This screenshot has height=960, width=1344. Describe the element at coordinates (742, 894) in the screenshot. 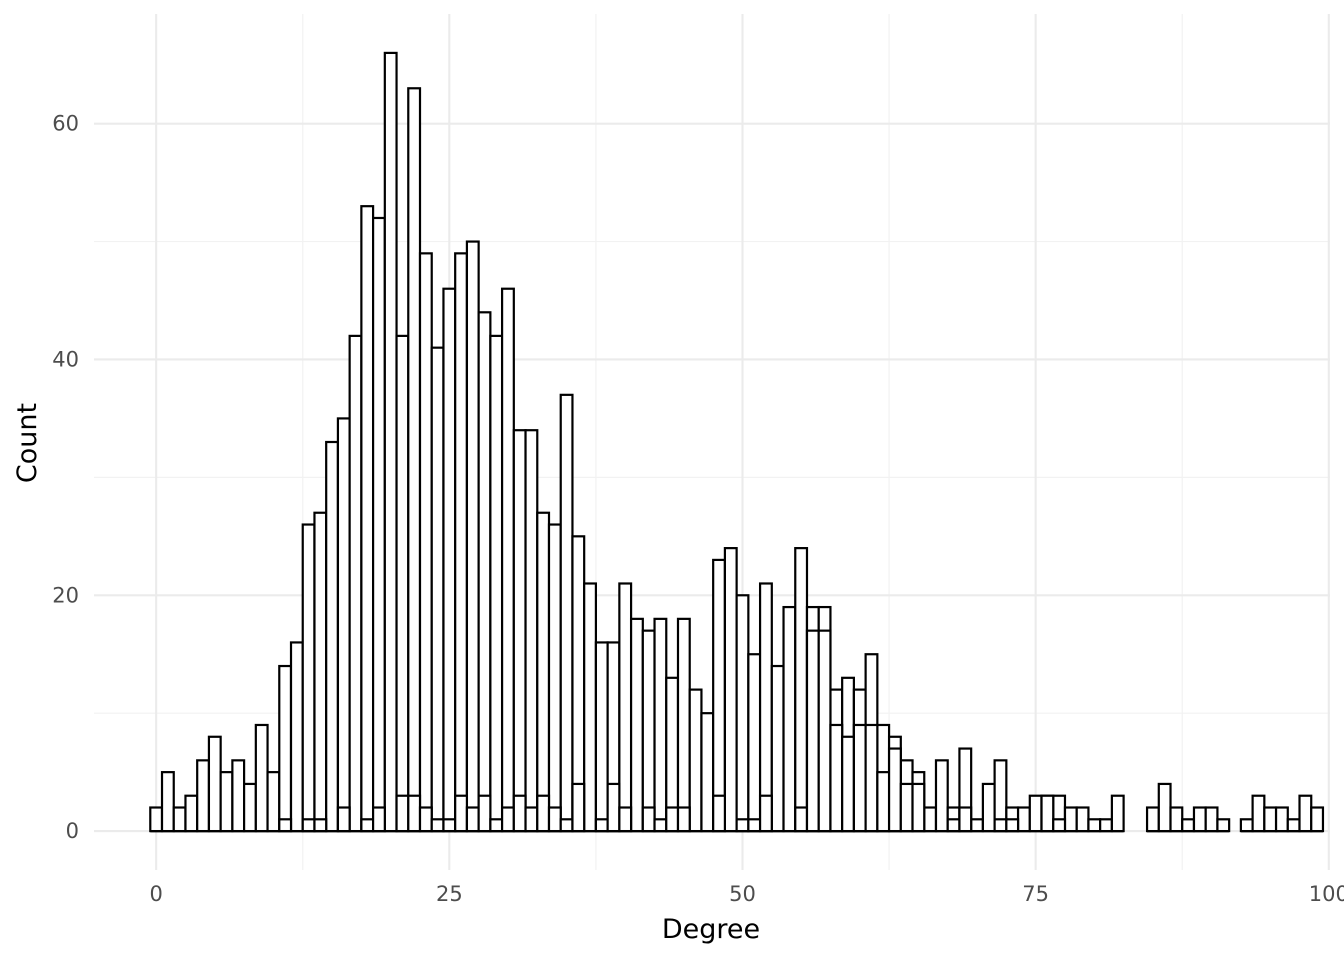

I see `x-tick-label: 50` at that location.